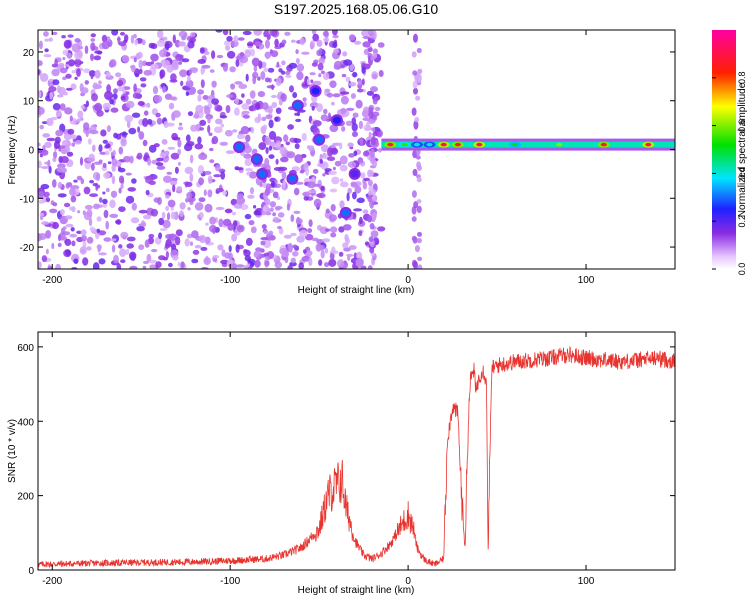 The image size is (750, 600). Describe the element at coordinates (724, 149) in the screenshot. I see `colorbar-gradient` at that location.